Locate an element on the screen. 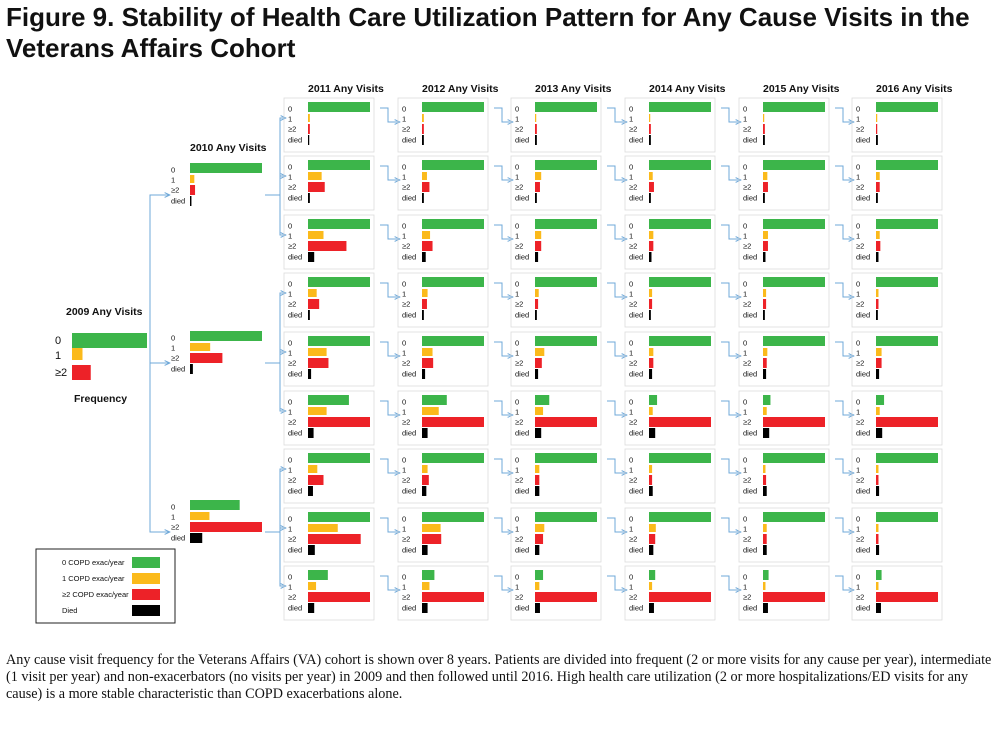  panel-row-3-col-5-bar-died is located at coordinates (877, 315).